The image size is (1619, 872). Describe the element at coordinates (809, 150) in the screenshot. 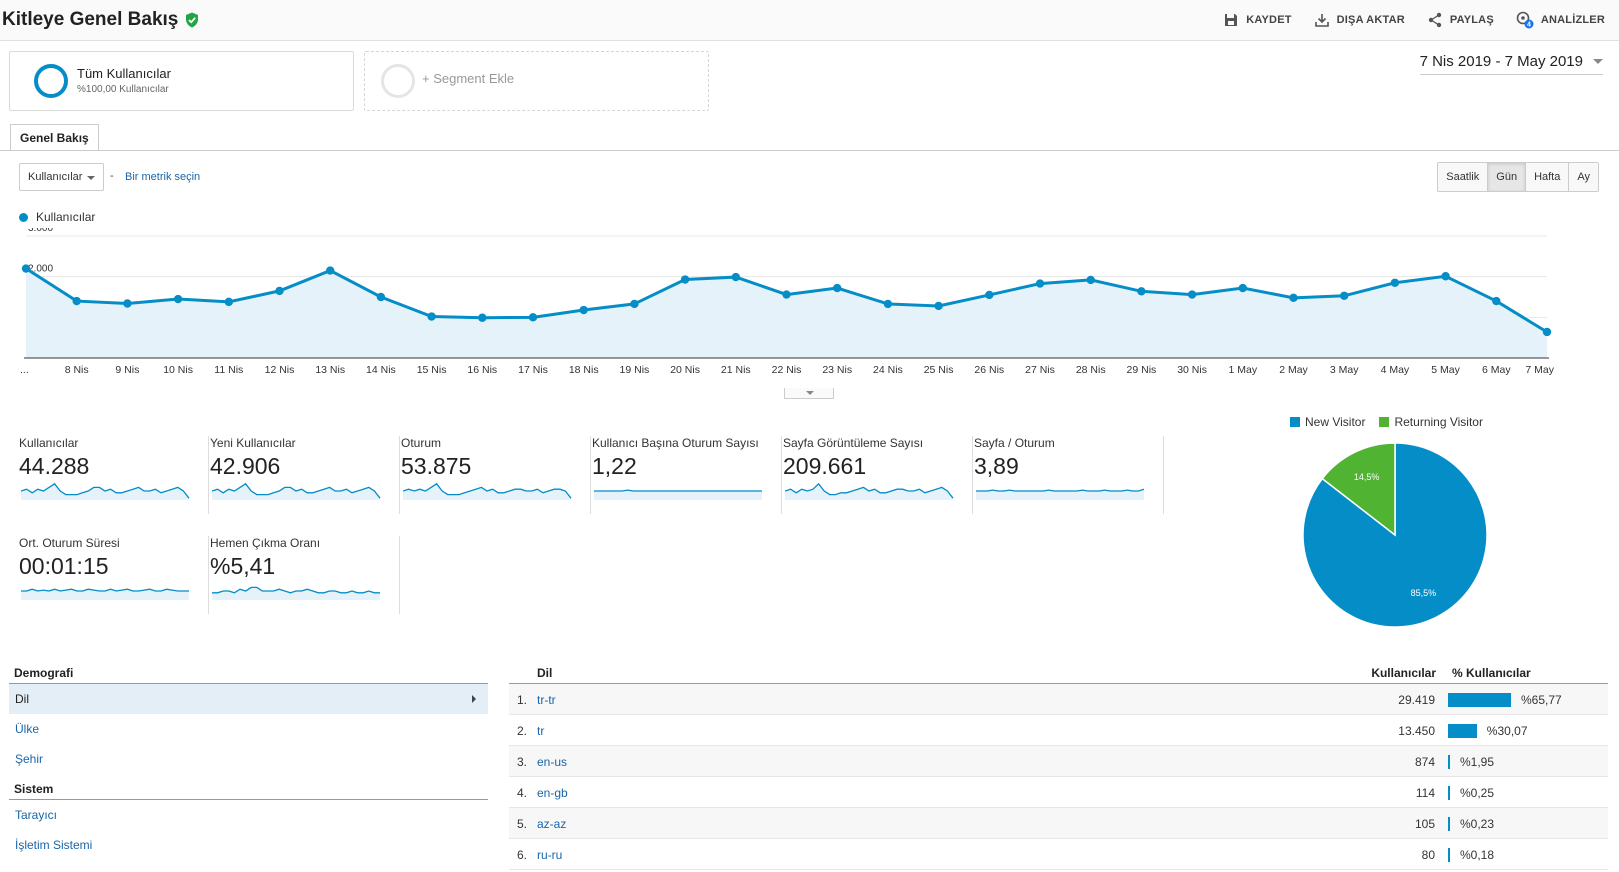

I see `tab-divider` at that location.